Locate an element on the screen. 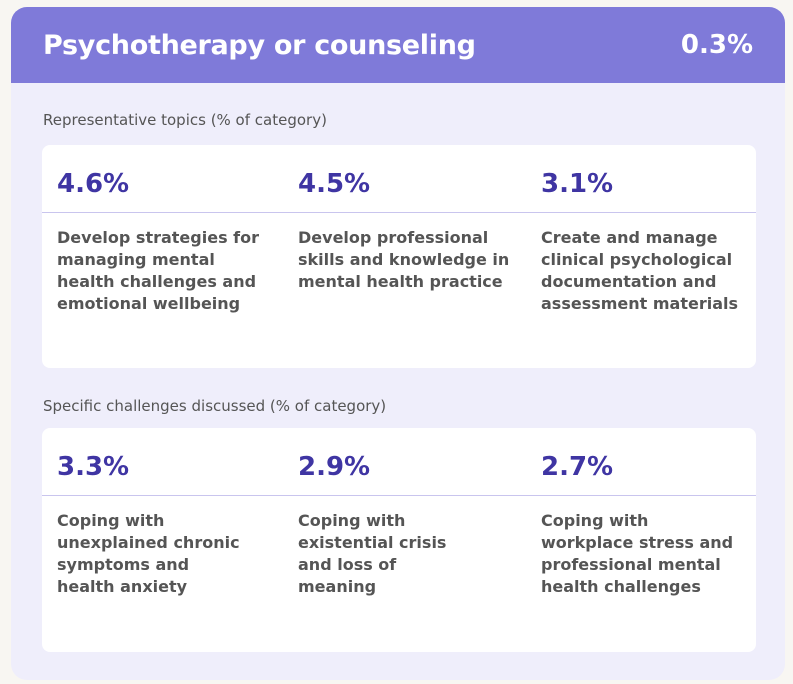  topics-values-row: 4.6% 4.5% 3.1% is located at coordinates (399, 179).